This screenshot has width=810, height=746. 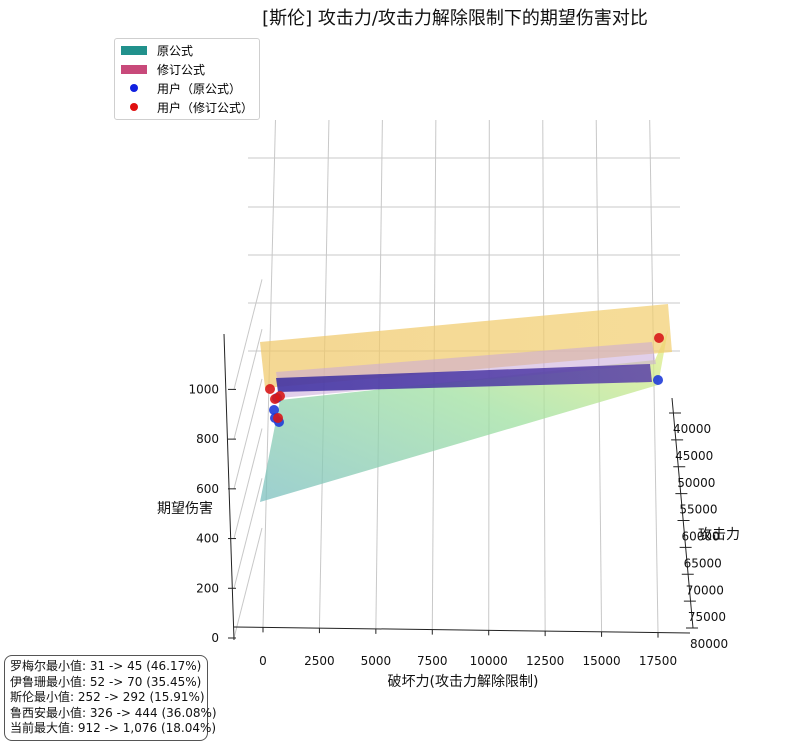 I want to click on legend-item-revised: 修订公式, so click(x=163, y=69).